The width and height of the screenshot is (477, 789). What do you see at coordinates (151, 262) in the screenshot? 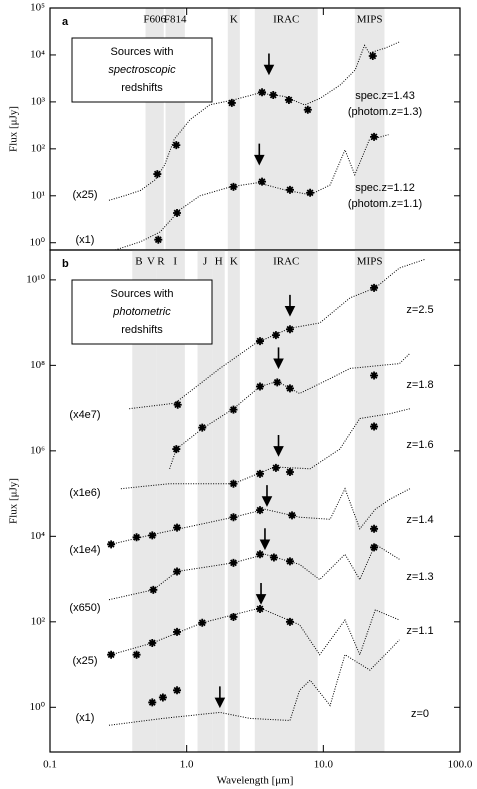
I see `band-label: V` at bounding box center [151, 262].